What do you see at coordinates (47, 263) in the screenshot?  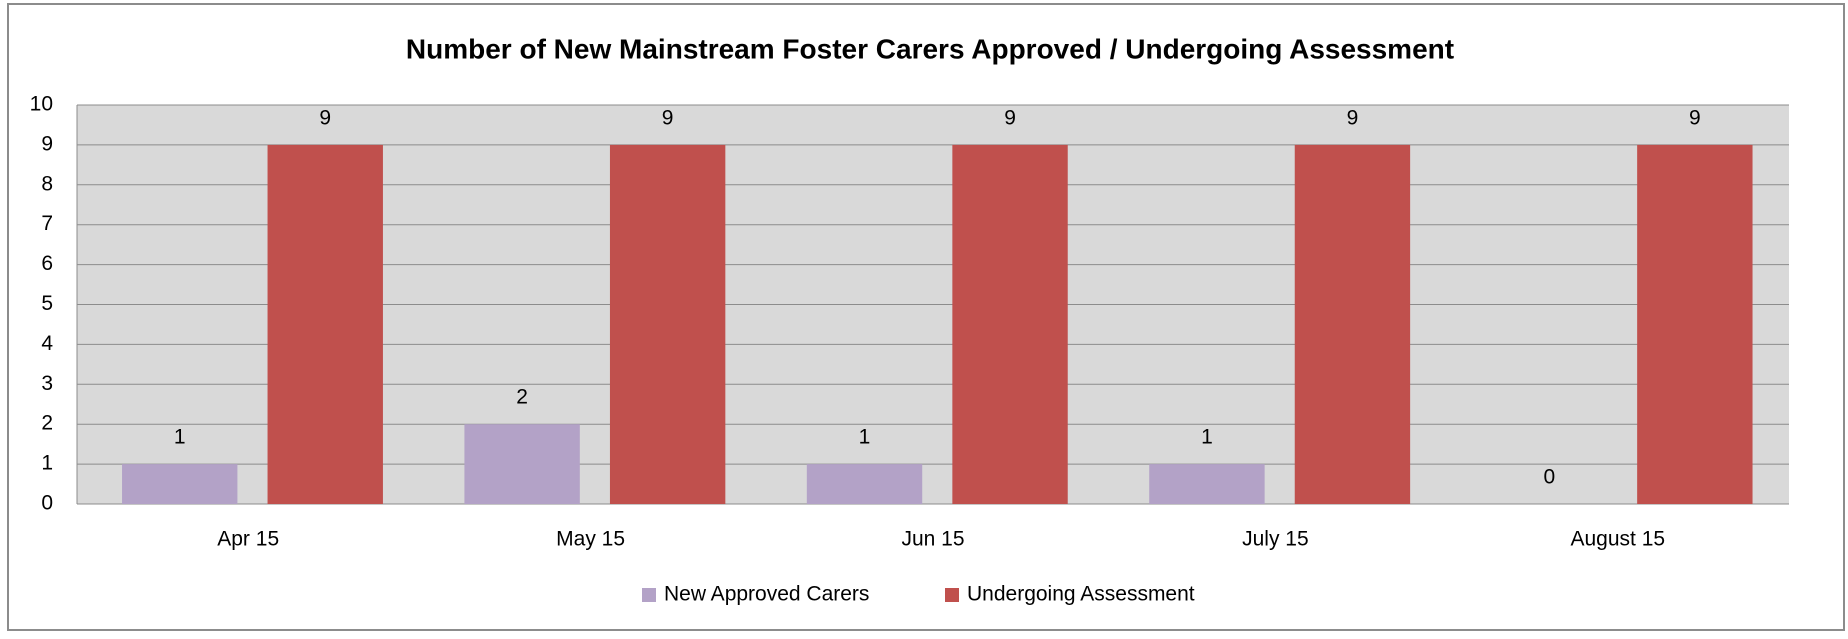 I see `y-tick-label: 6` at bounding box center [47, 263].